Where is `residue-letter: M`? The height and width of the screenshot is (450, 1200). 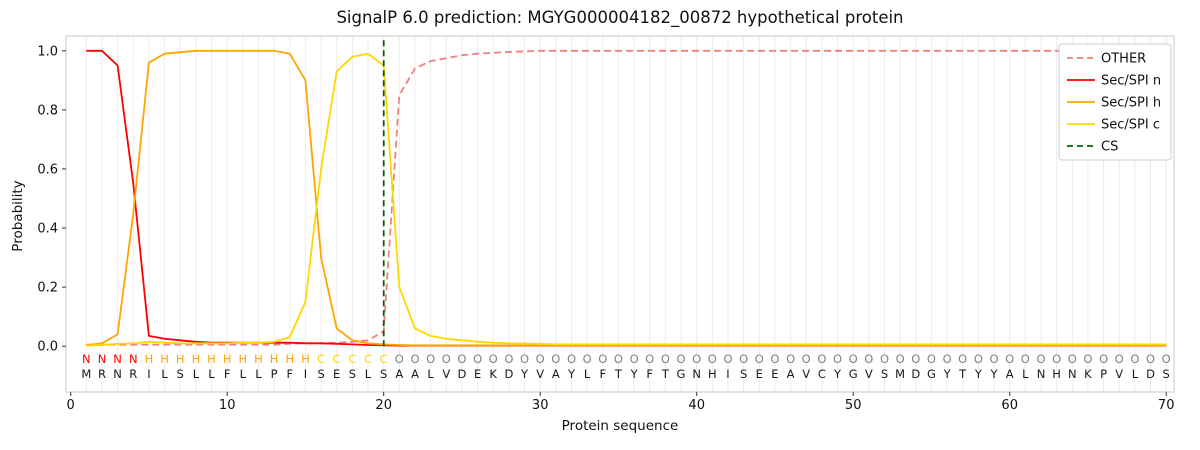 residue-letter: M is located at coordinates (86, 374).